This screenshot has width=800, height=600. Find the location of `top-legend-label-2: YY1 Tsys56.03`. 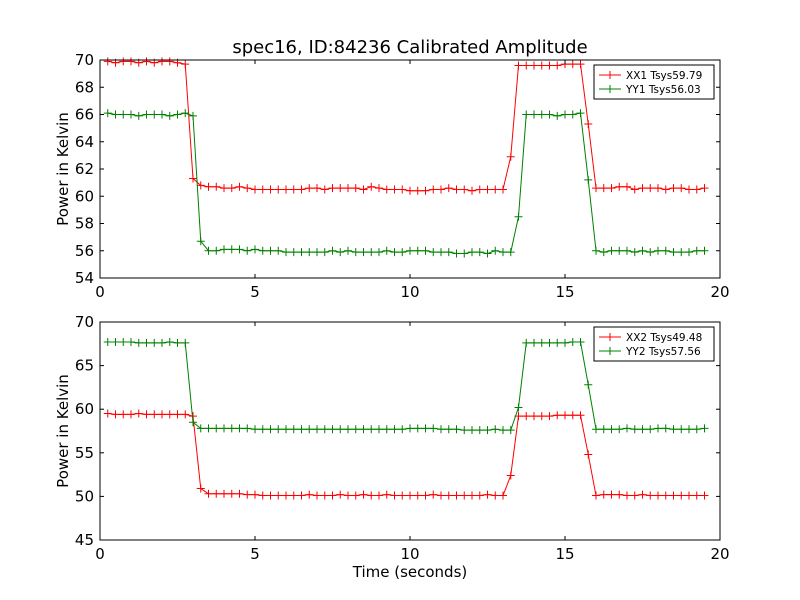

top-legend-label-2: YY1 Tsys56.03 is located at coordinates (663, 90).